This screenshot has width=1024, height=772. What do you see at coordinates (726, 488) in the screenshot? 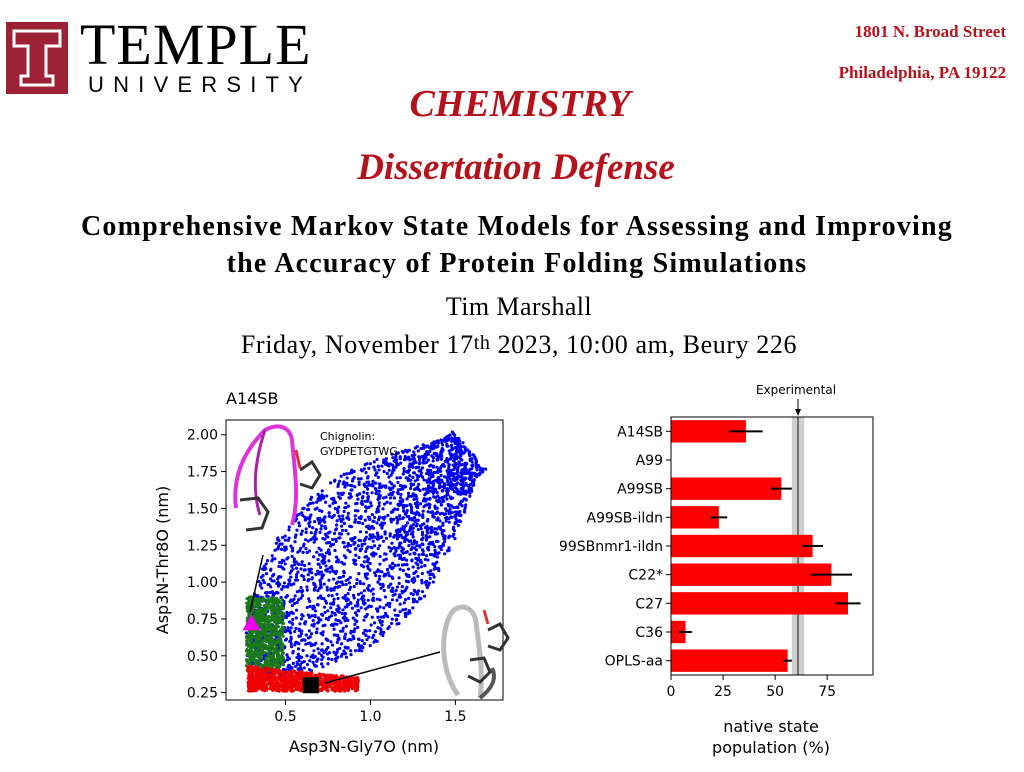
I see `bar-a99sb` at bounding box center [726, 488].